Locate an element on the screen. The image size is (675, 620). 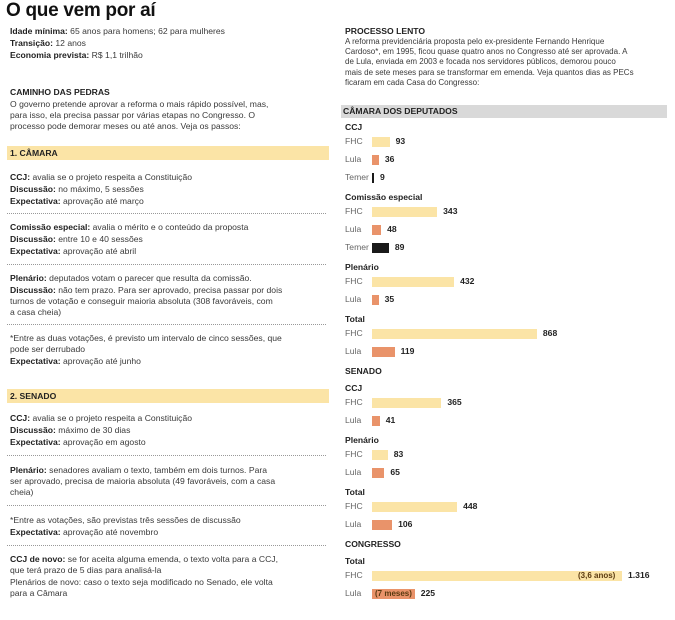
bar-value: 432 is located at coordinates (467, 281).